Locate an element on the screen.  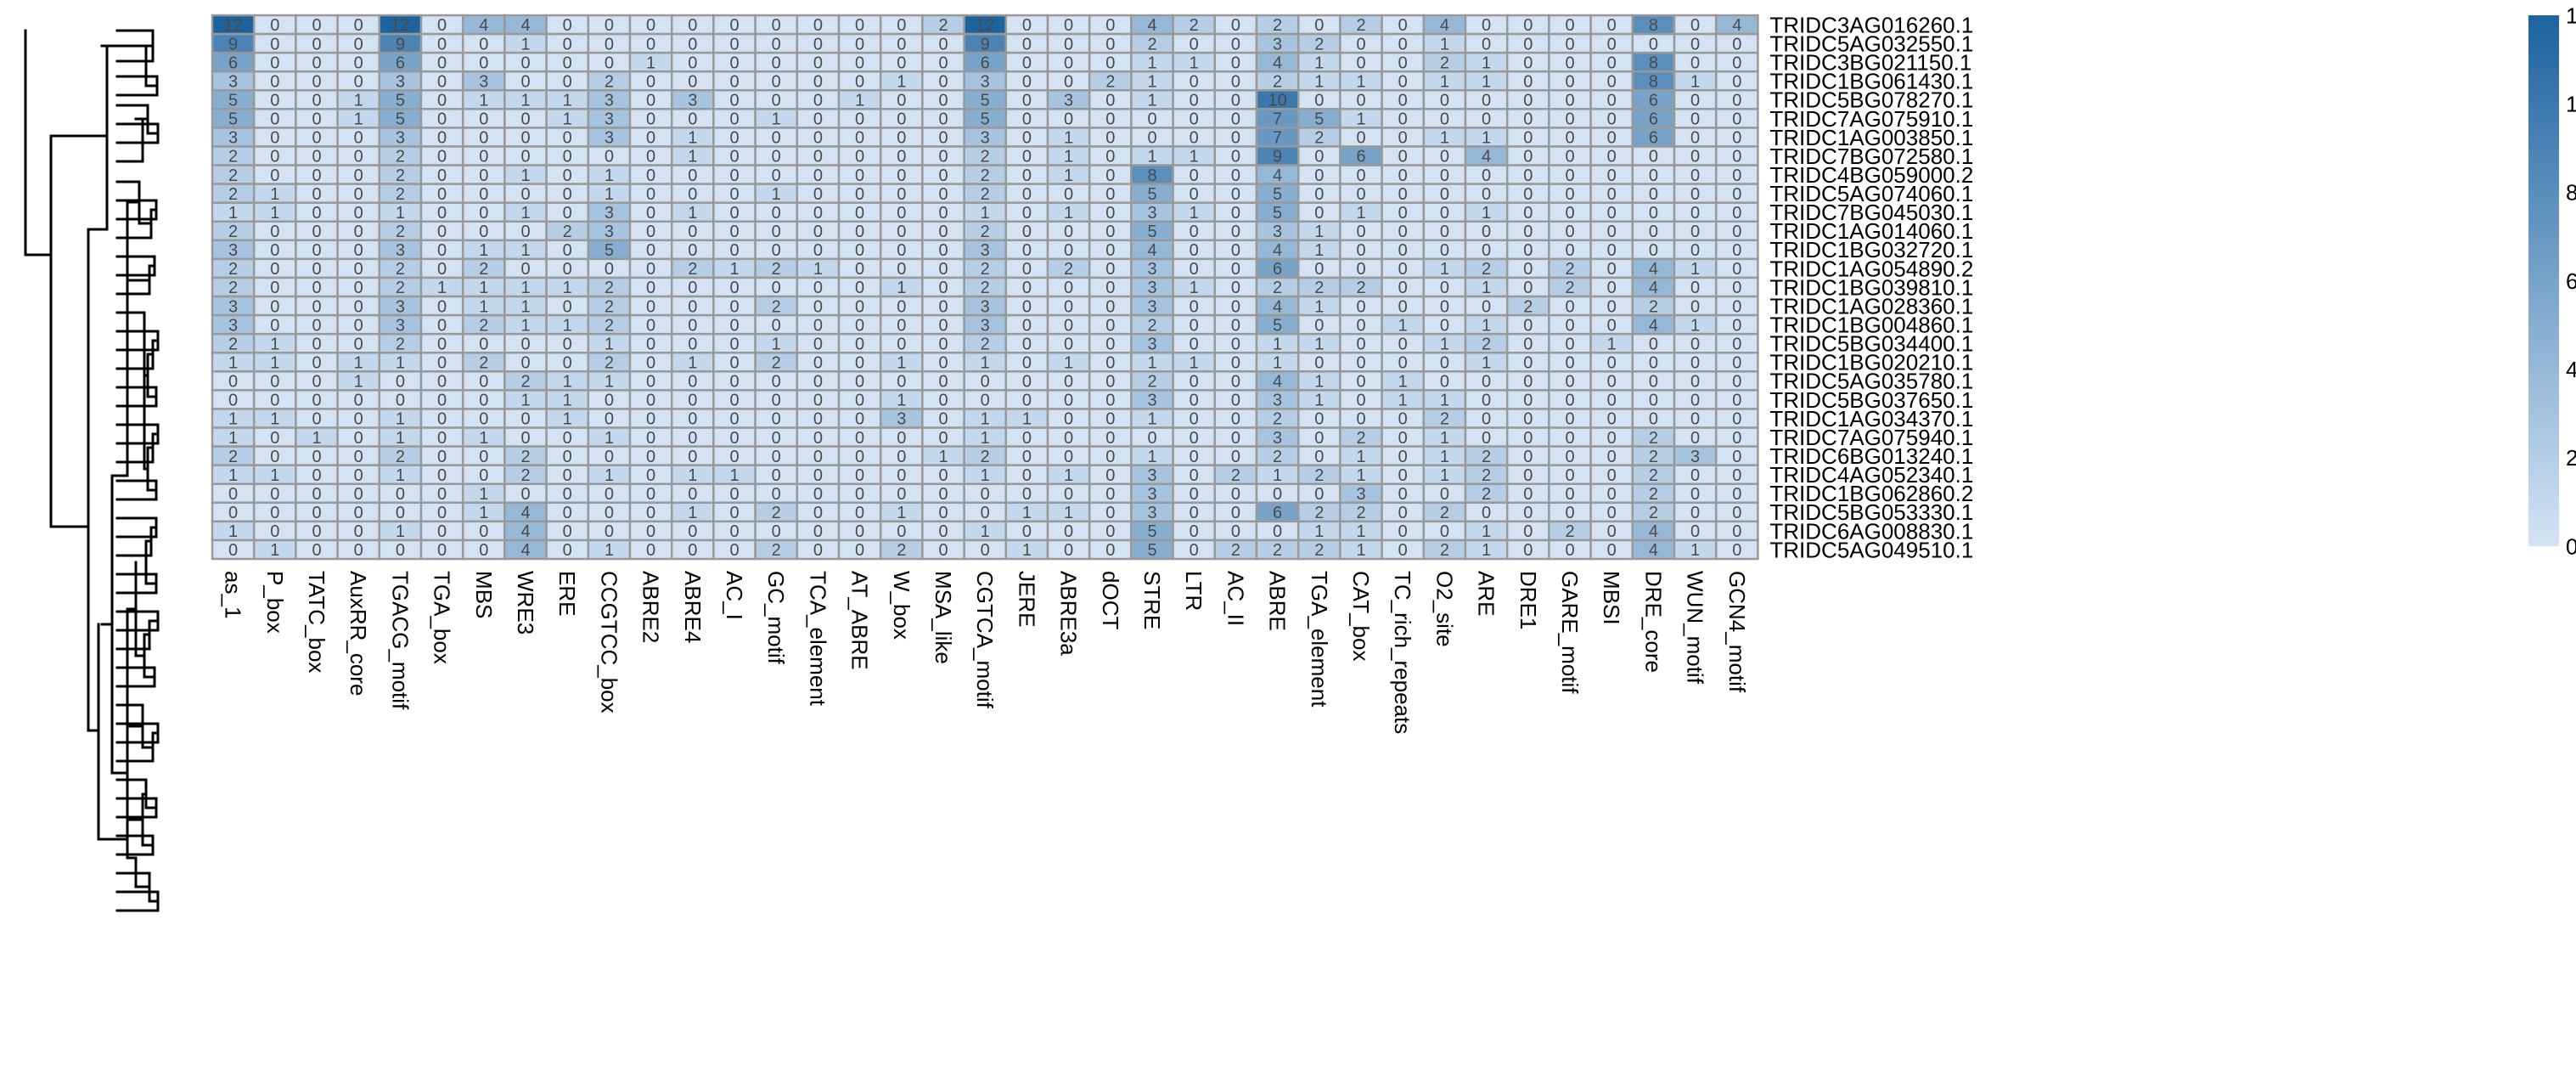
cell-value-label: 6 is located at coordinates (1653, 101).